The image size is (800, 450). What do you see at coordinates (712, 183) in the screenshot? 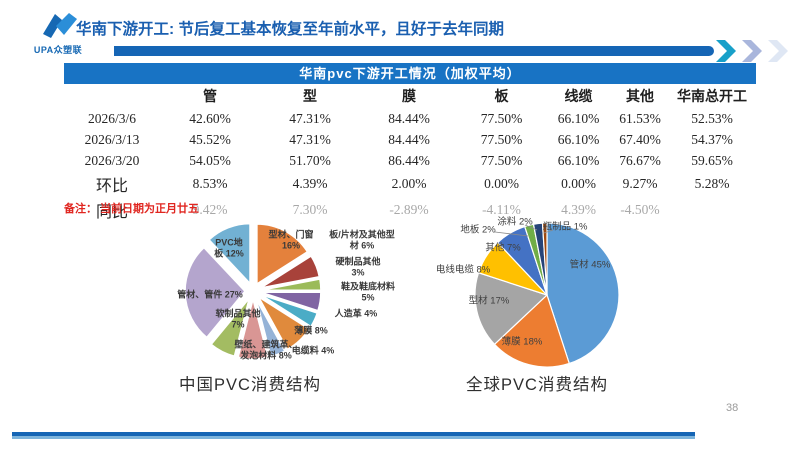
I see `table-cell: 5.28%` at bounding box center [712, 183].